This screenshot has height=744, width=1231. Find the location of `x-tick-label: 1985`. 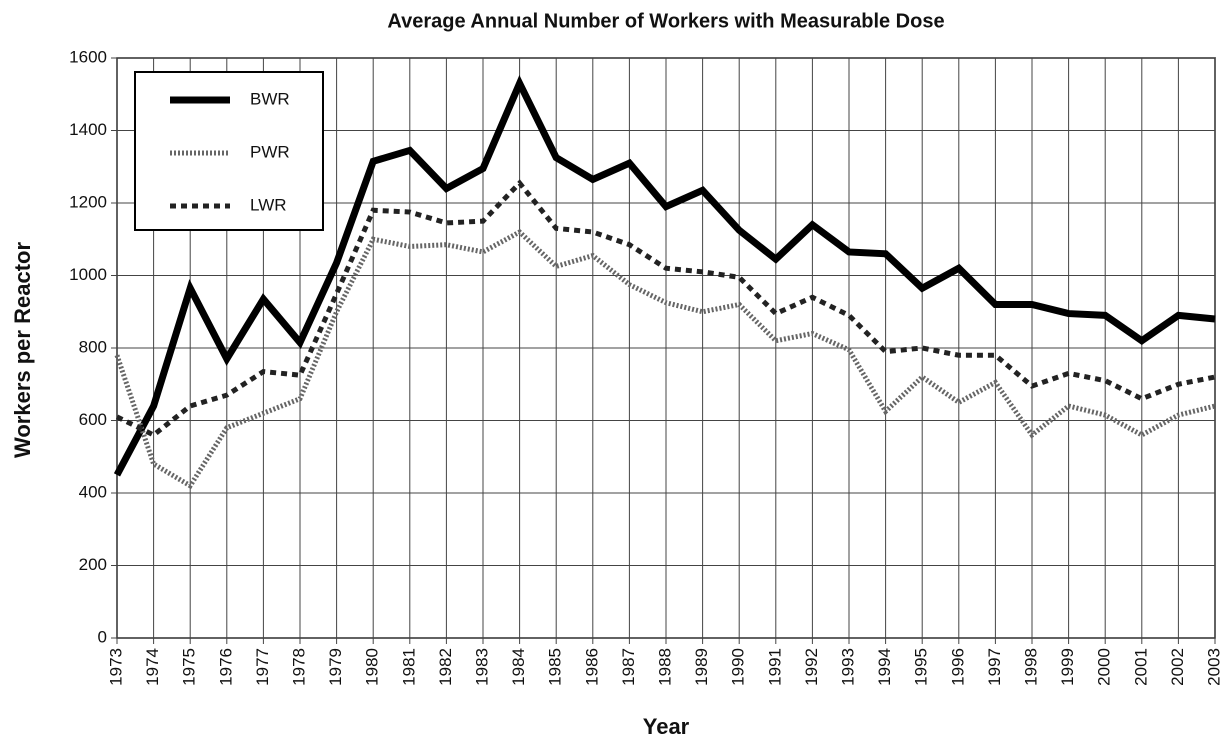

x-tick-label: 1985 is located at coordinates (555, 667).